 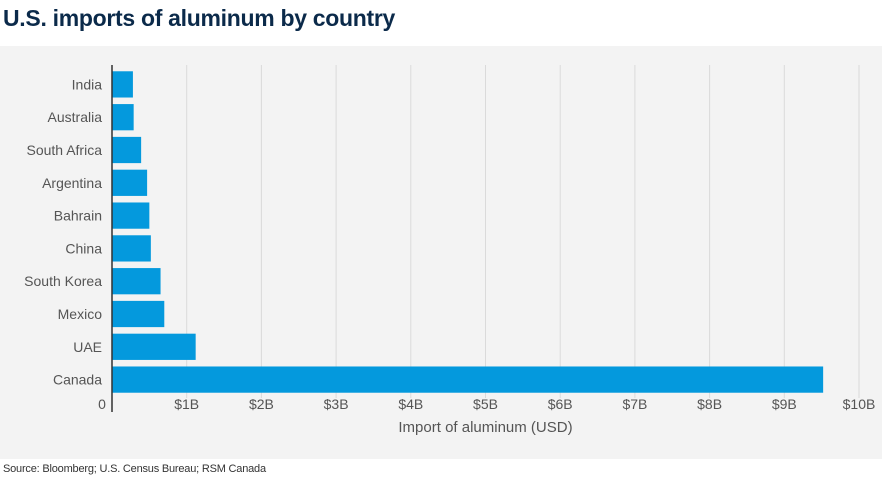 What do you see at coordinates (131, 215) in the screenshot?
I see `bar-bahrain` at bounding box center [131, 215].